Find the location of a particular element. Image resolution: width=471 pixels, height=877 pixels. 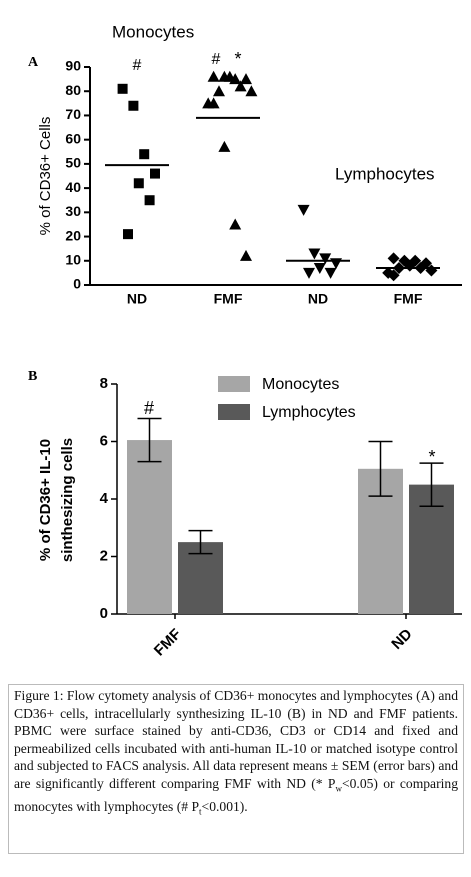

caption-subscript: w is located at coordinates (338, 788).